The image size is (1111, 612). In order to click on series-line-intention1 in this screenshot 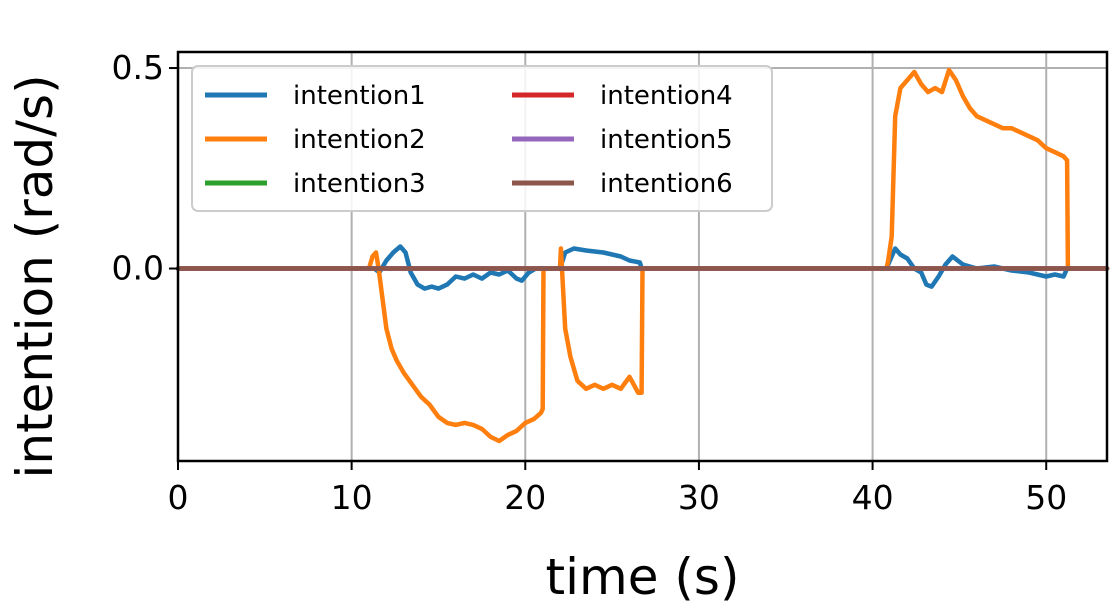, I will do `click(642, 267)`.